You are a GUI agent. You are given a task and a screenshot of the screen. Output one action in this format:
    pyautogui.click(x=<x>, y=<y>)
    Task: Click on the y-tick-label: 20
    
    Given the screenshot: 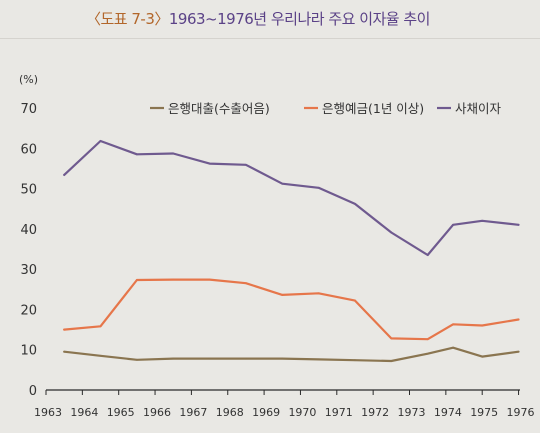 What is the action you would take?
    pyautogui.click(x=28, y=310)
    